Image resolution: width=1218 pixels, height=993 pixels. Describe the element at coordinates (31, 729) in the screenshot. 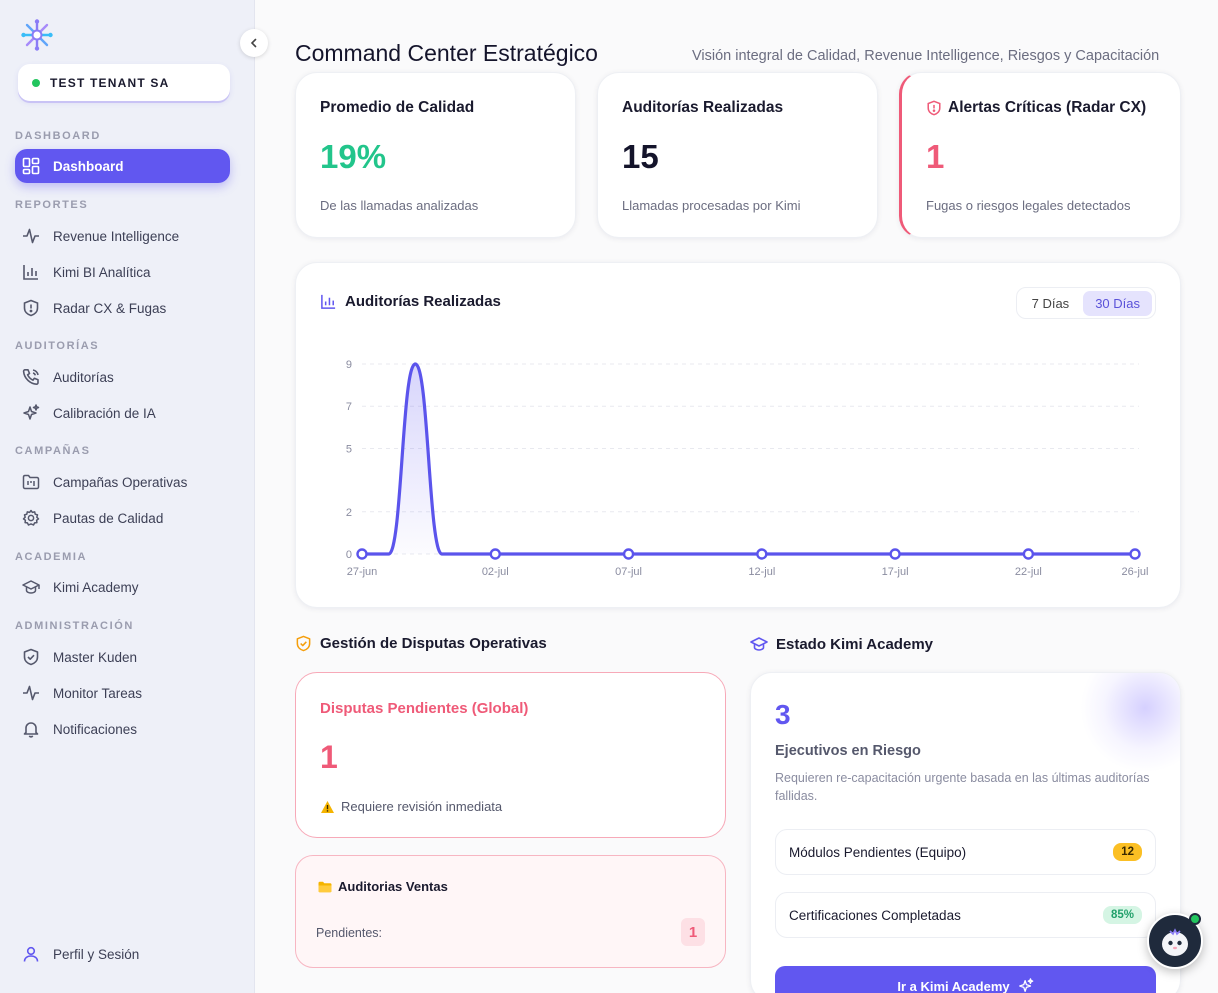

I see `bell-icon` at that location.